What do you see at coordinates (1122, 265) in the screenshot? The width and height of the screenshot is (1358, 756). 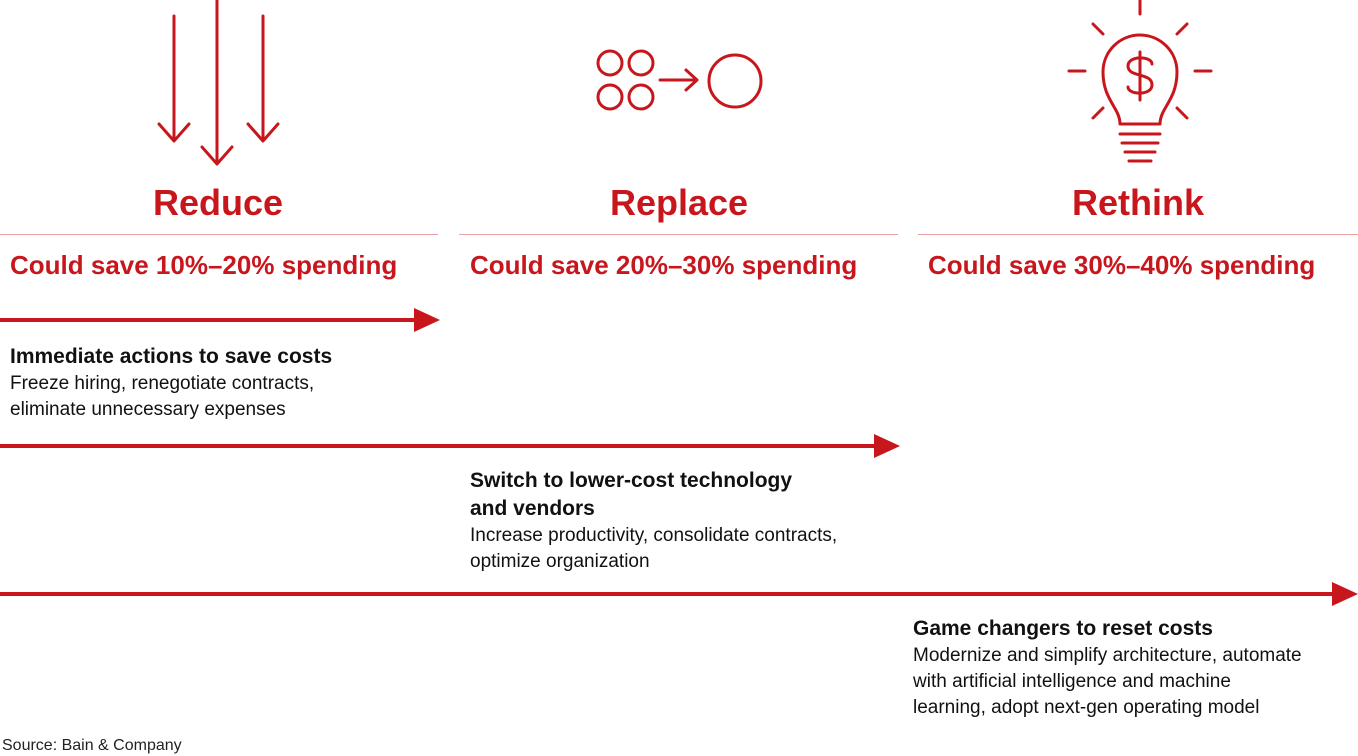 I see `saving-rethink: Could save 30%–40% spending` at bounding box center [1122, 265].